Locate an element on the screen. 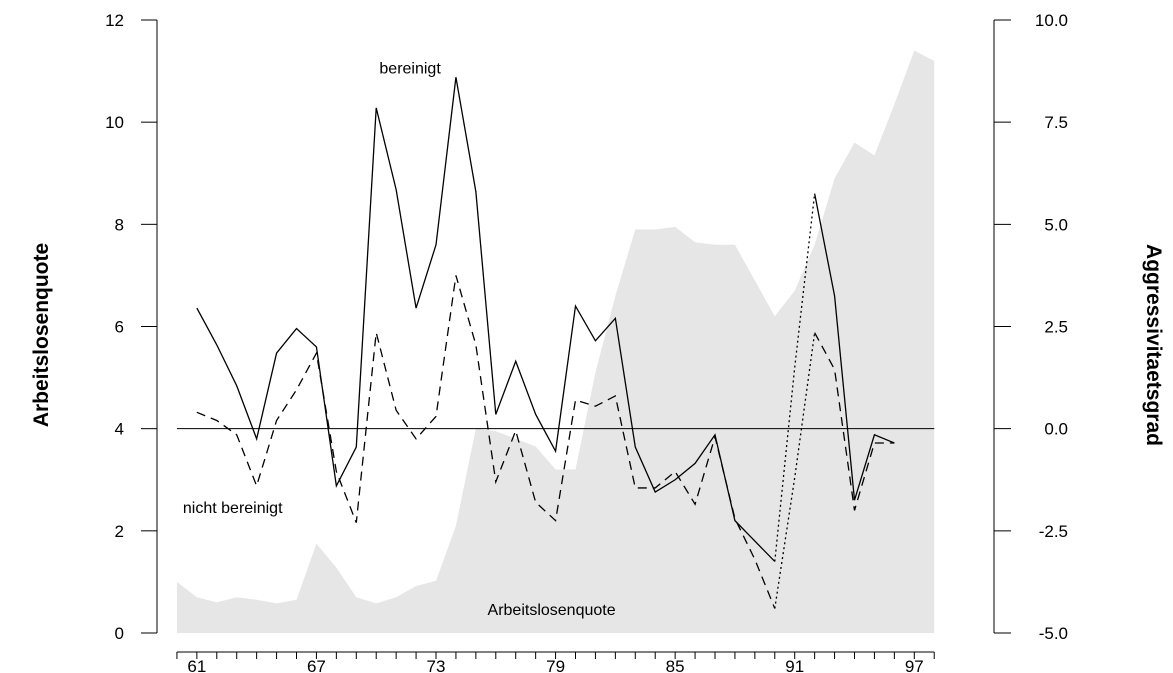 Image resolution: width=1173 pixels, height=673 pixels. x-tick-label: 91 is located at coordinates (794, 665).